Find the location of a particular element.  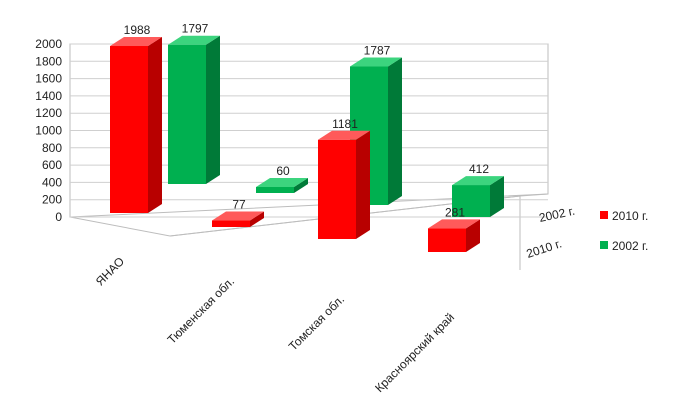

y-axis-ticks: 0 200 400 600 800 1000 1200 1400 1600 1800 2000 is located at coordinates (48, 130).